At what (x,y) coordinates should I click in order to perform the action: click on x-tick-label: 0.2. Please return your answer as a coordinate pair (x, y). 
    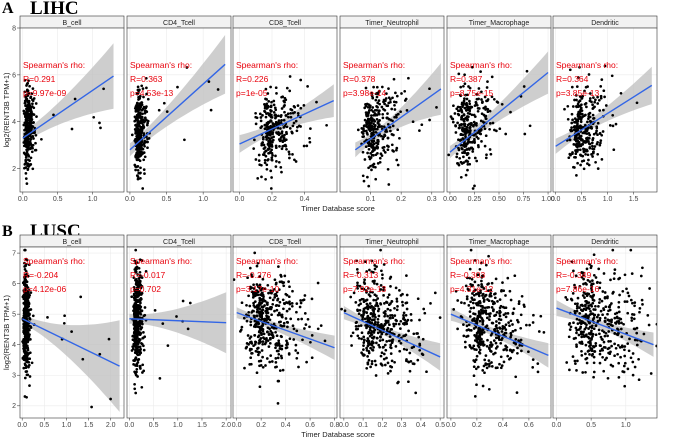
    Looking at the image, I should click on (477, 425).